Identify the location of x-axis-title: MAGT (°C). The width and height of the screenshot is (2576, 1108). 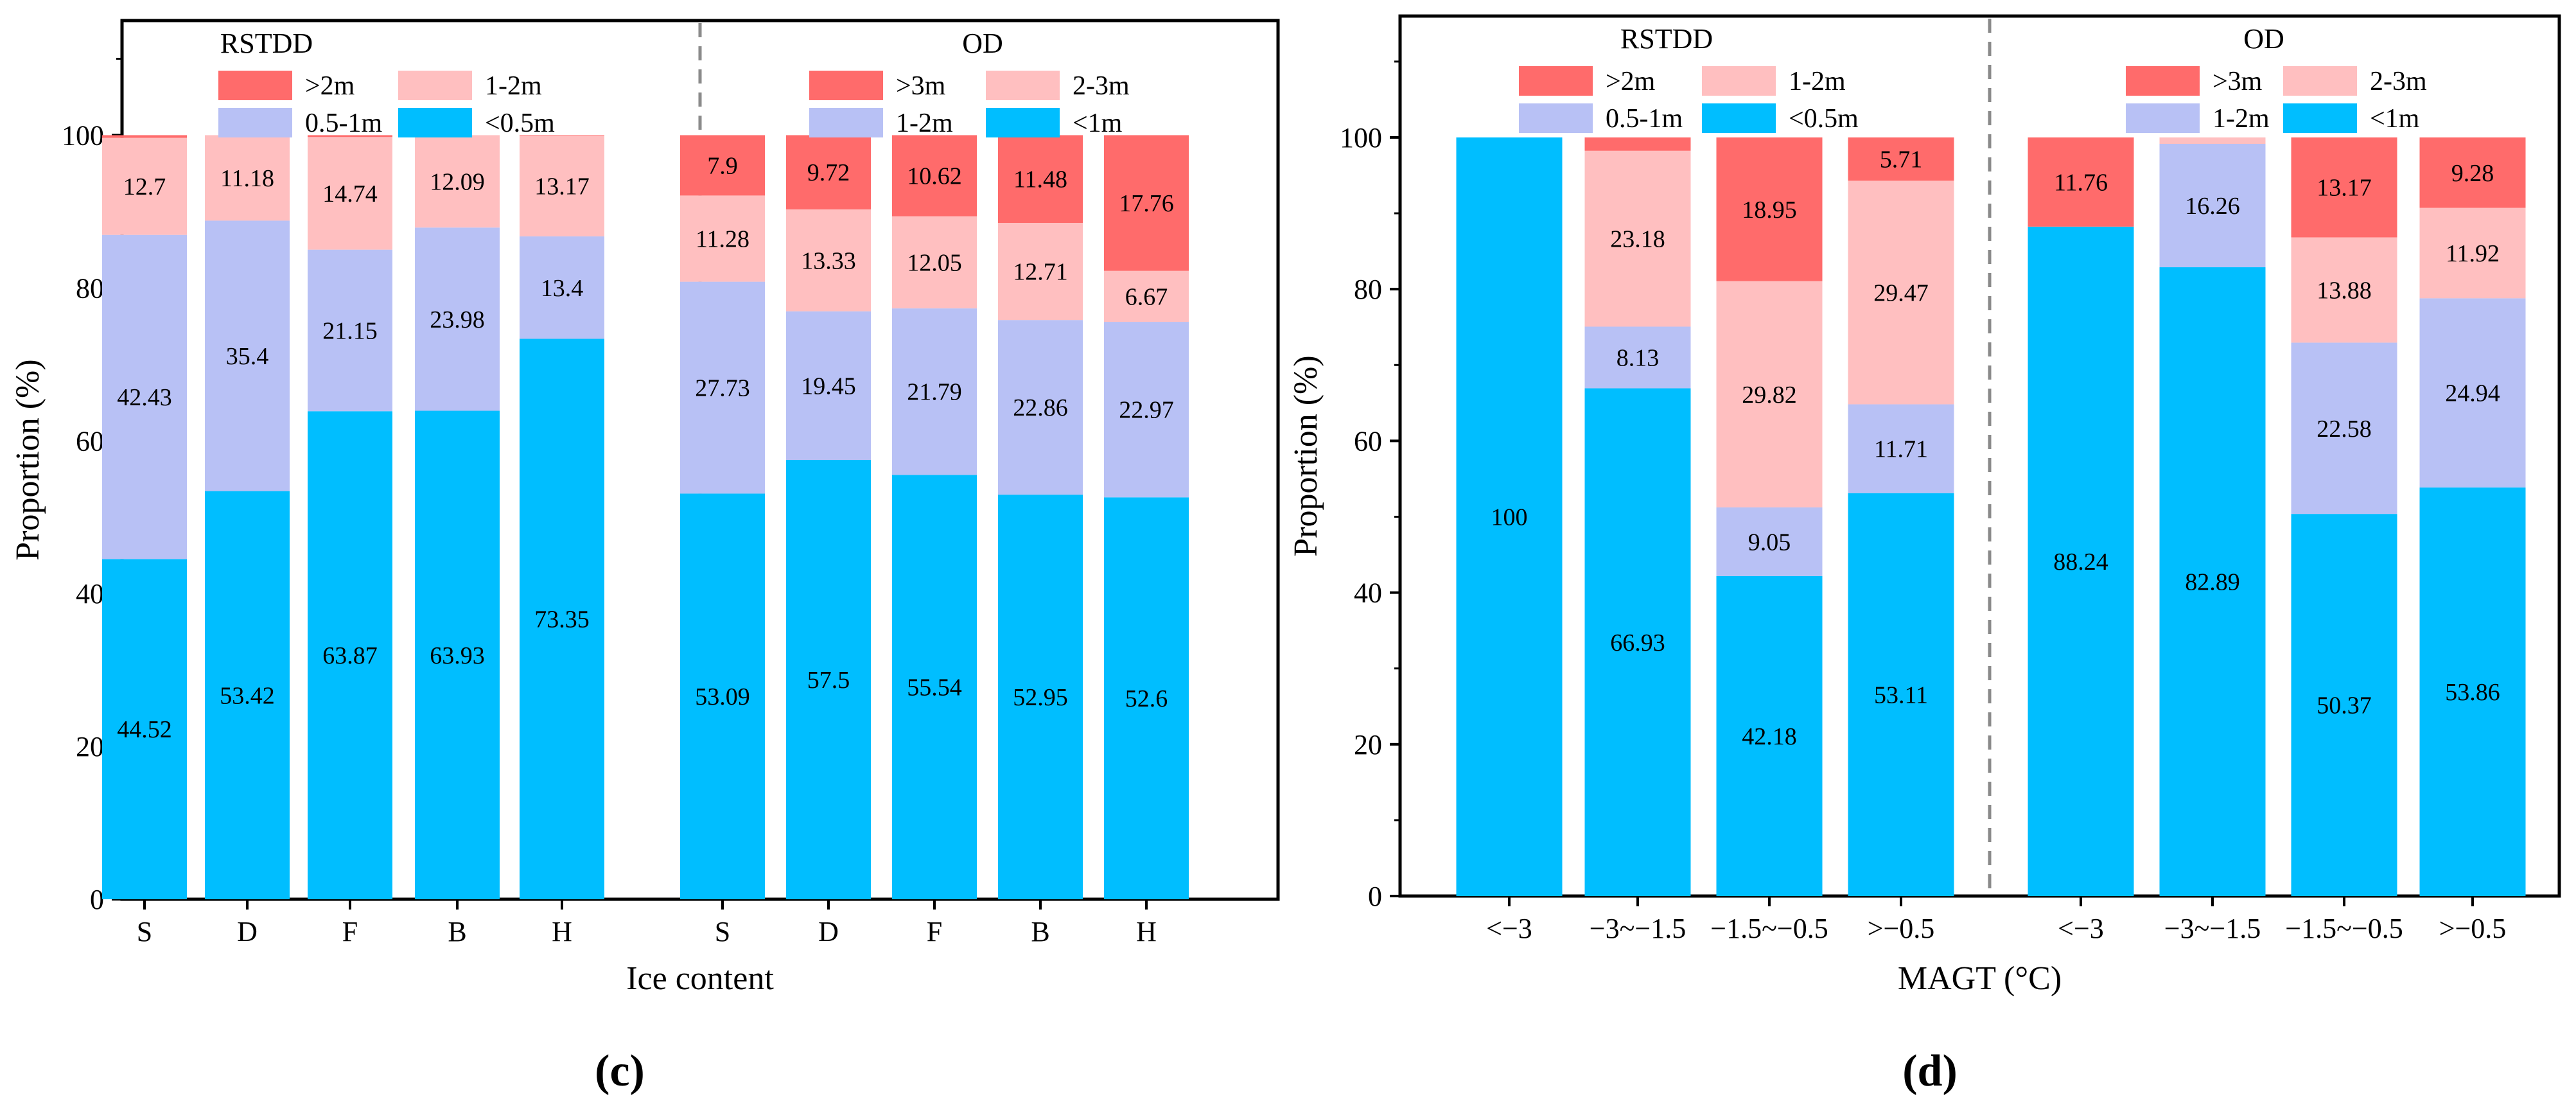
(1980, 978).